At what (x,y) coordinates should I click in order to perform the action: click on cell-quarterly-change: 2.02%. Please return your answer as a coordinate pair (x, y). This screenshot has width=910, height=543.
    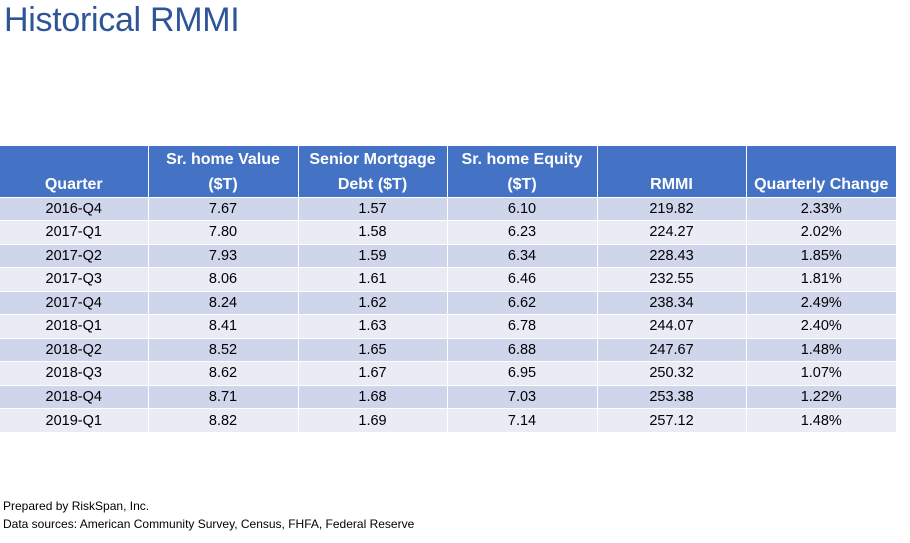
    Looking at the image, I should click on (821, 232).